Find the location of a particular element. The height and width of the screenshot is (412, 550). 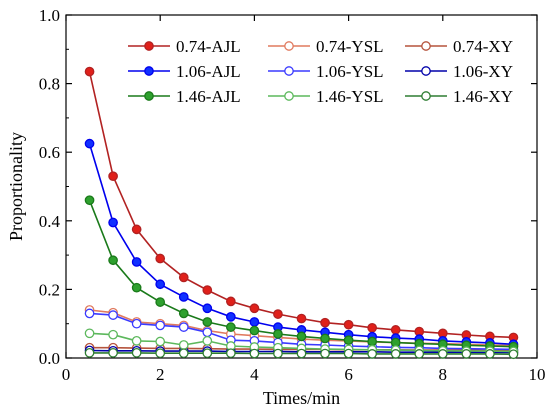

legend-label: 1.46-AJL is located at coordinates (208, 96).